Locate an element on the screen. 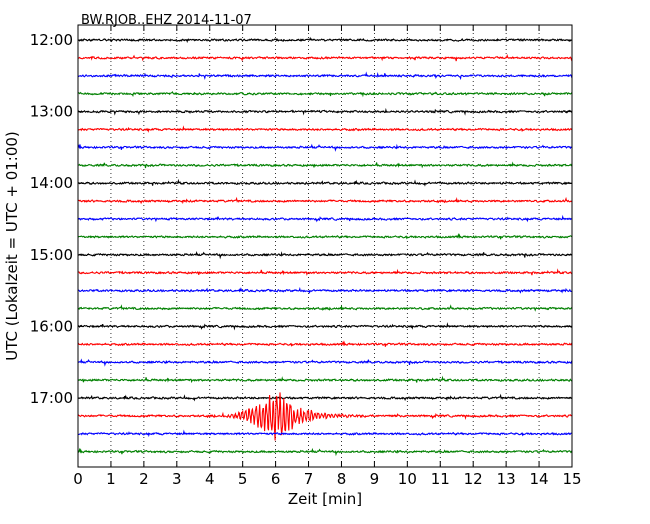  x-tick-label: 5 is located at coordinates (243, 479).